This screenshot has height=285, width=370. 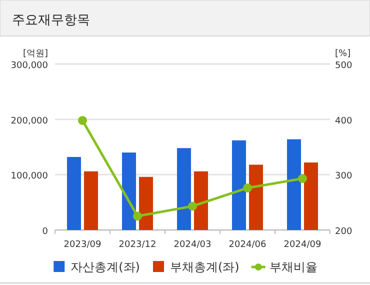 What do you see at coordinates (83, 245) in the screenshot?
I see `x-tick-label: 2023/09` at bounding box center [83, 245].